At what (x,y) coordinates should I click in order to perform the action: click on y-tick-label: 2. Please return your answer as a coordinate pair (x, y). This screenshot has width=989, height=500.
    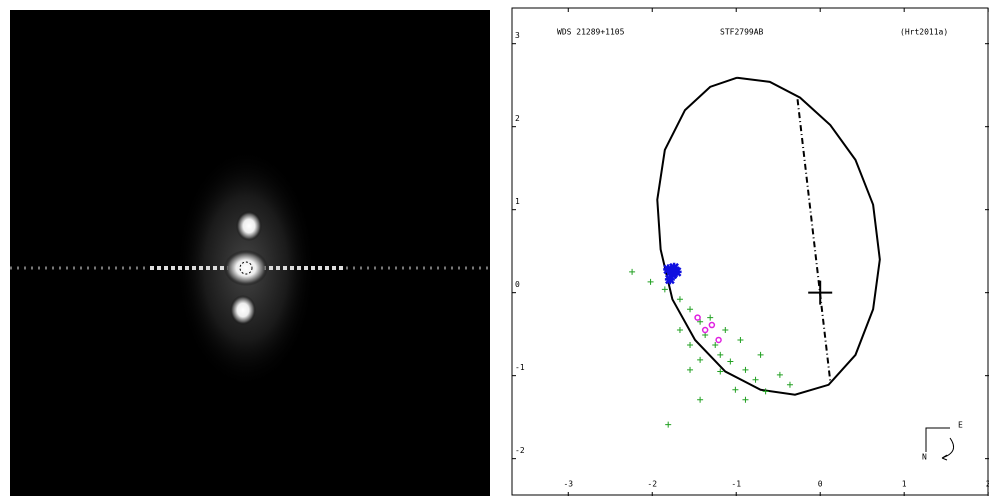
    Looking at the image, I should click on (517, 118).